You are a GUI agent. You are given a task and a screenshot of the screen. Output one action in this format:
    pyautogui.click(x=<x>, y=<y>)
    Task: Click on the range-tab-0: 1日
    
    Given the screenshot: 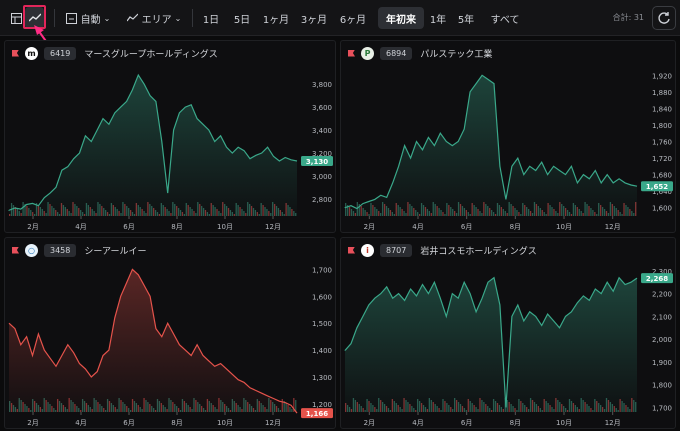 What is the action you would take?
    pyautogui.click(x=211, y=20)
    